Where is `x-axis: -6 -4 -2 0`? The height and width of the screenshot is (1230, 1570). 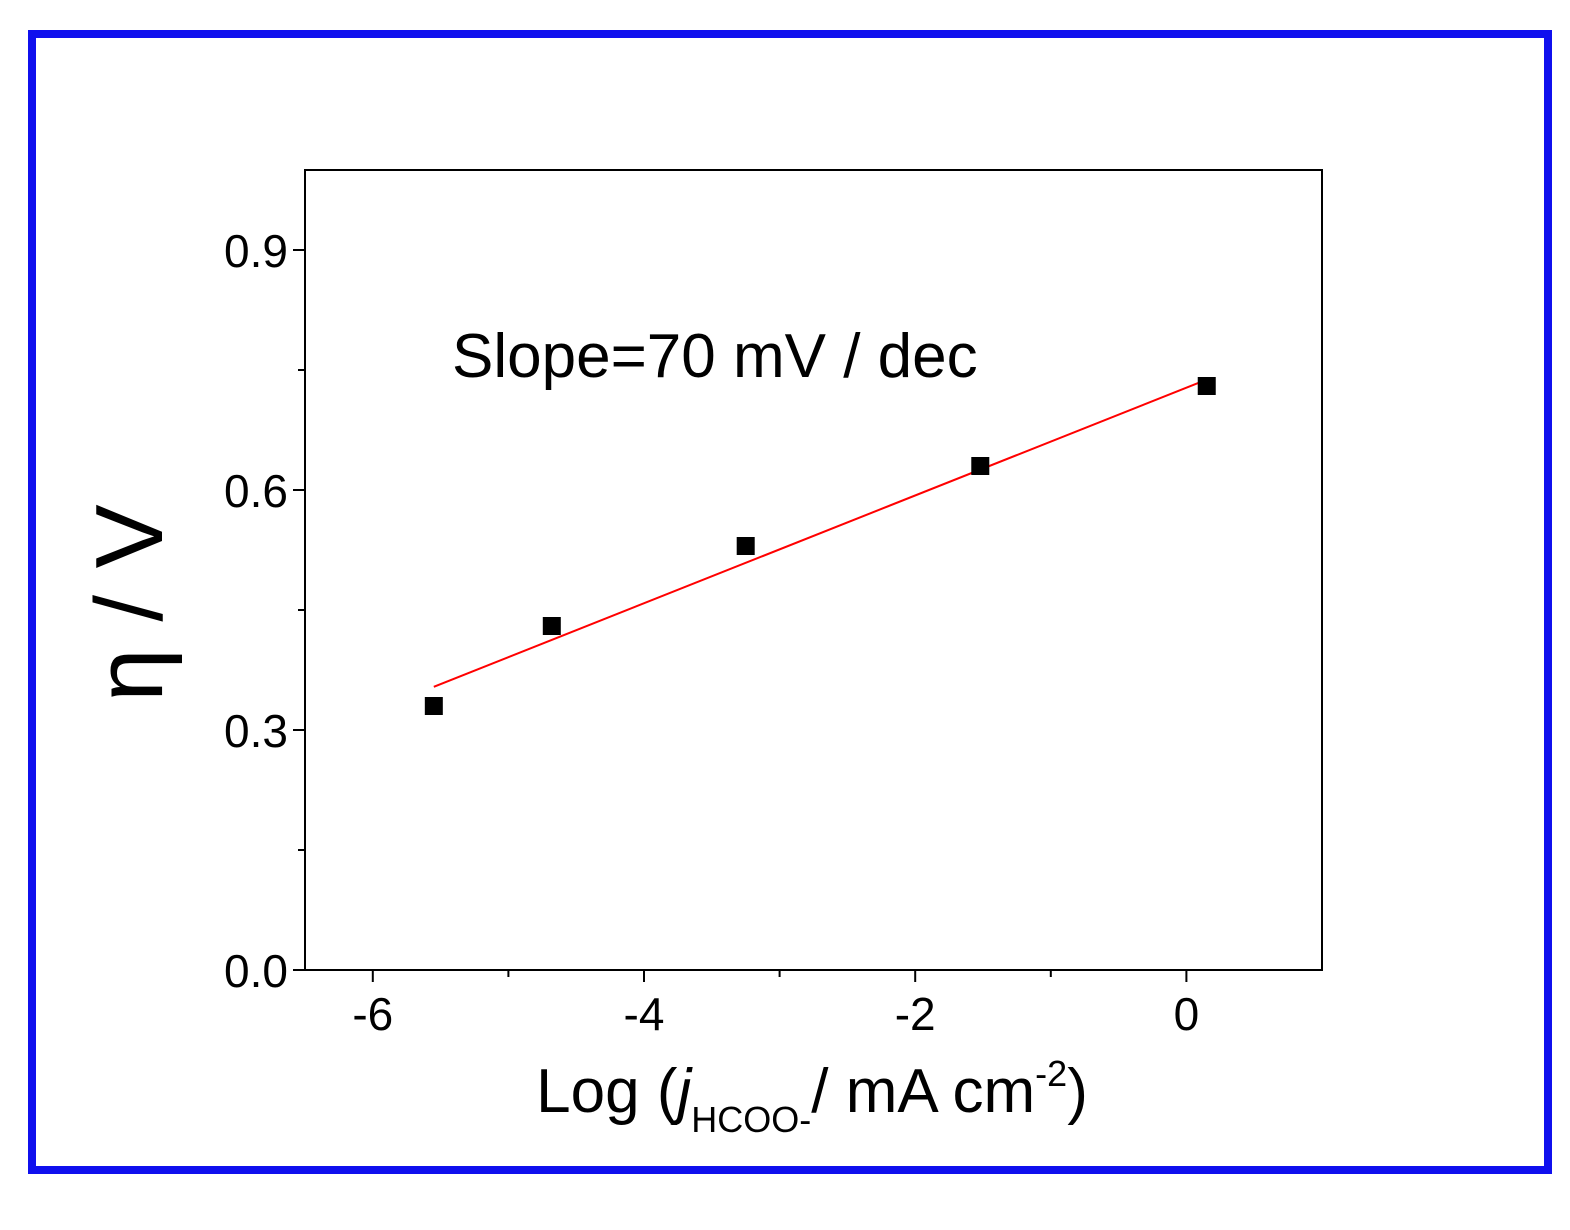
x-axis: -6 -4 -2 0 is located at coordinates (775, 1005).